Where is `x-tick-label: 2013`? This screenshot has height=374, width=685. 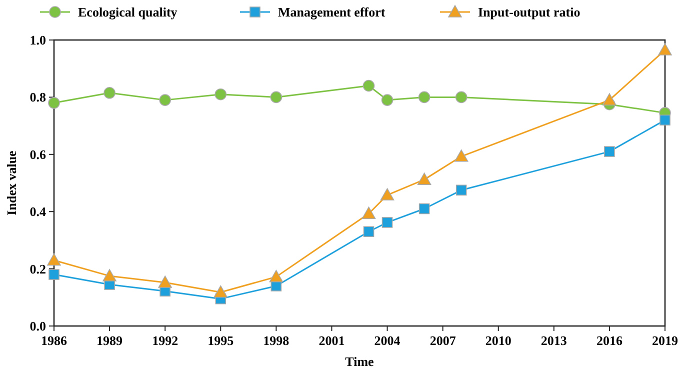
x-tick-label: 2013 is located at coordinates (554, 340).